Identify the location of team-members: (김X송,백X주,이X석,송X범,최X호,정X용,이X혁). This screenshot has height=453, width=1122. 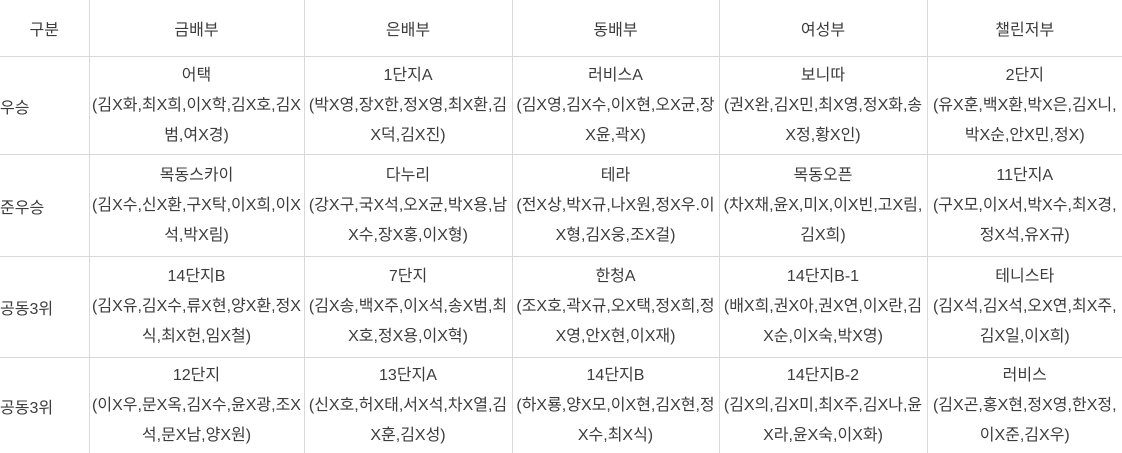
(408, 321).